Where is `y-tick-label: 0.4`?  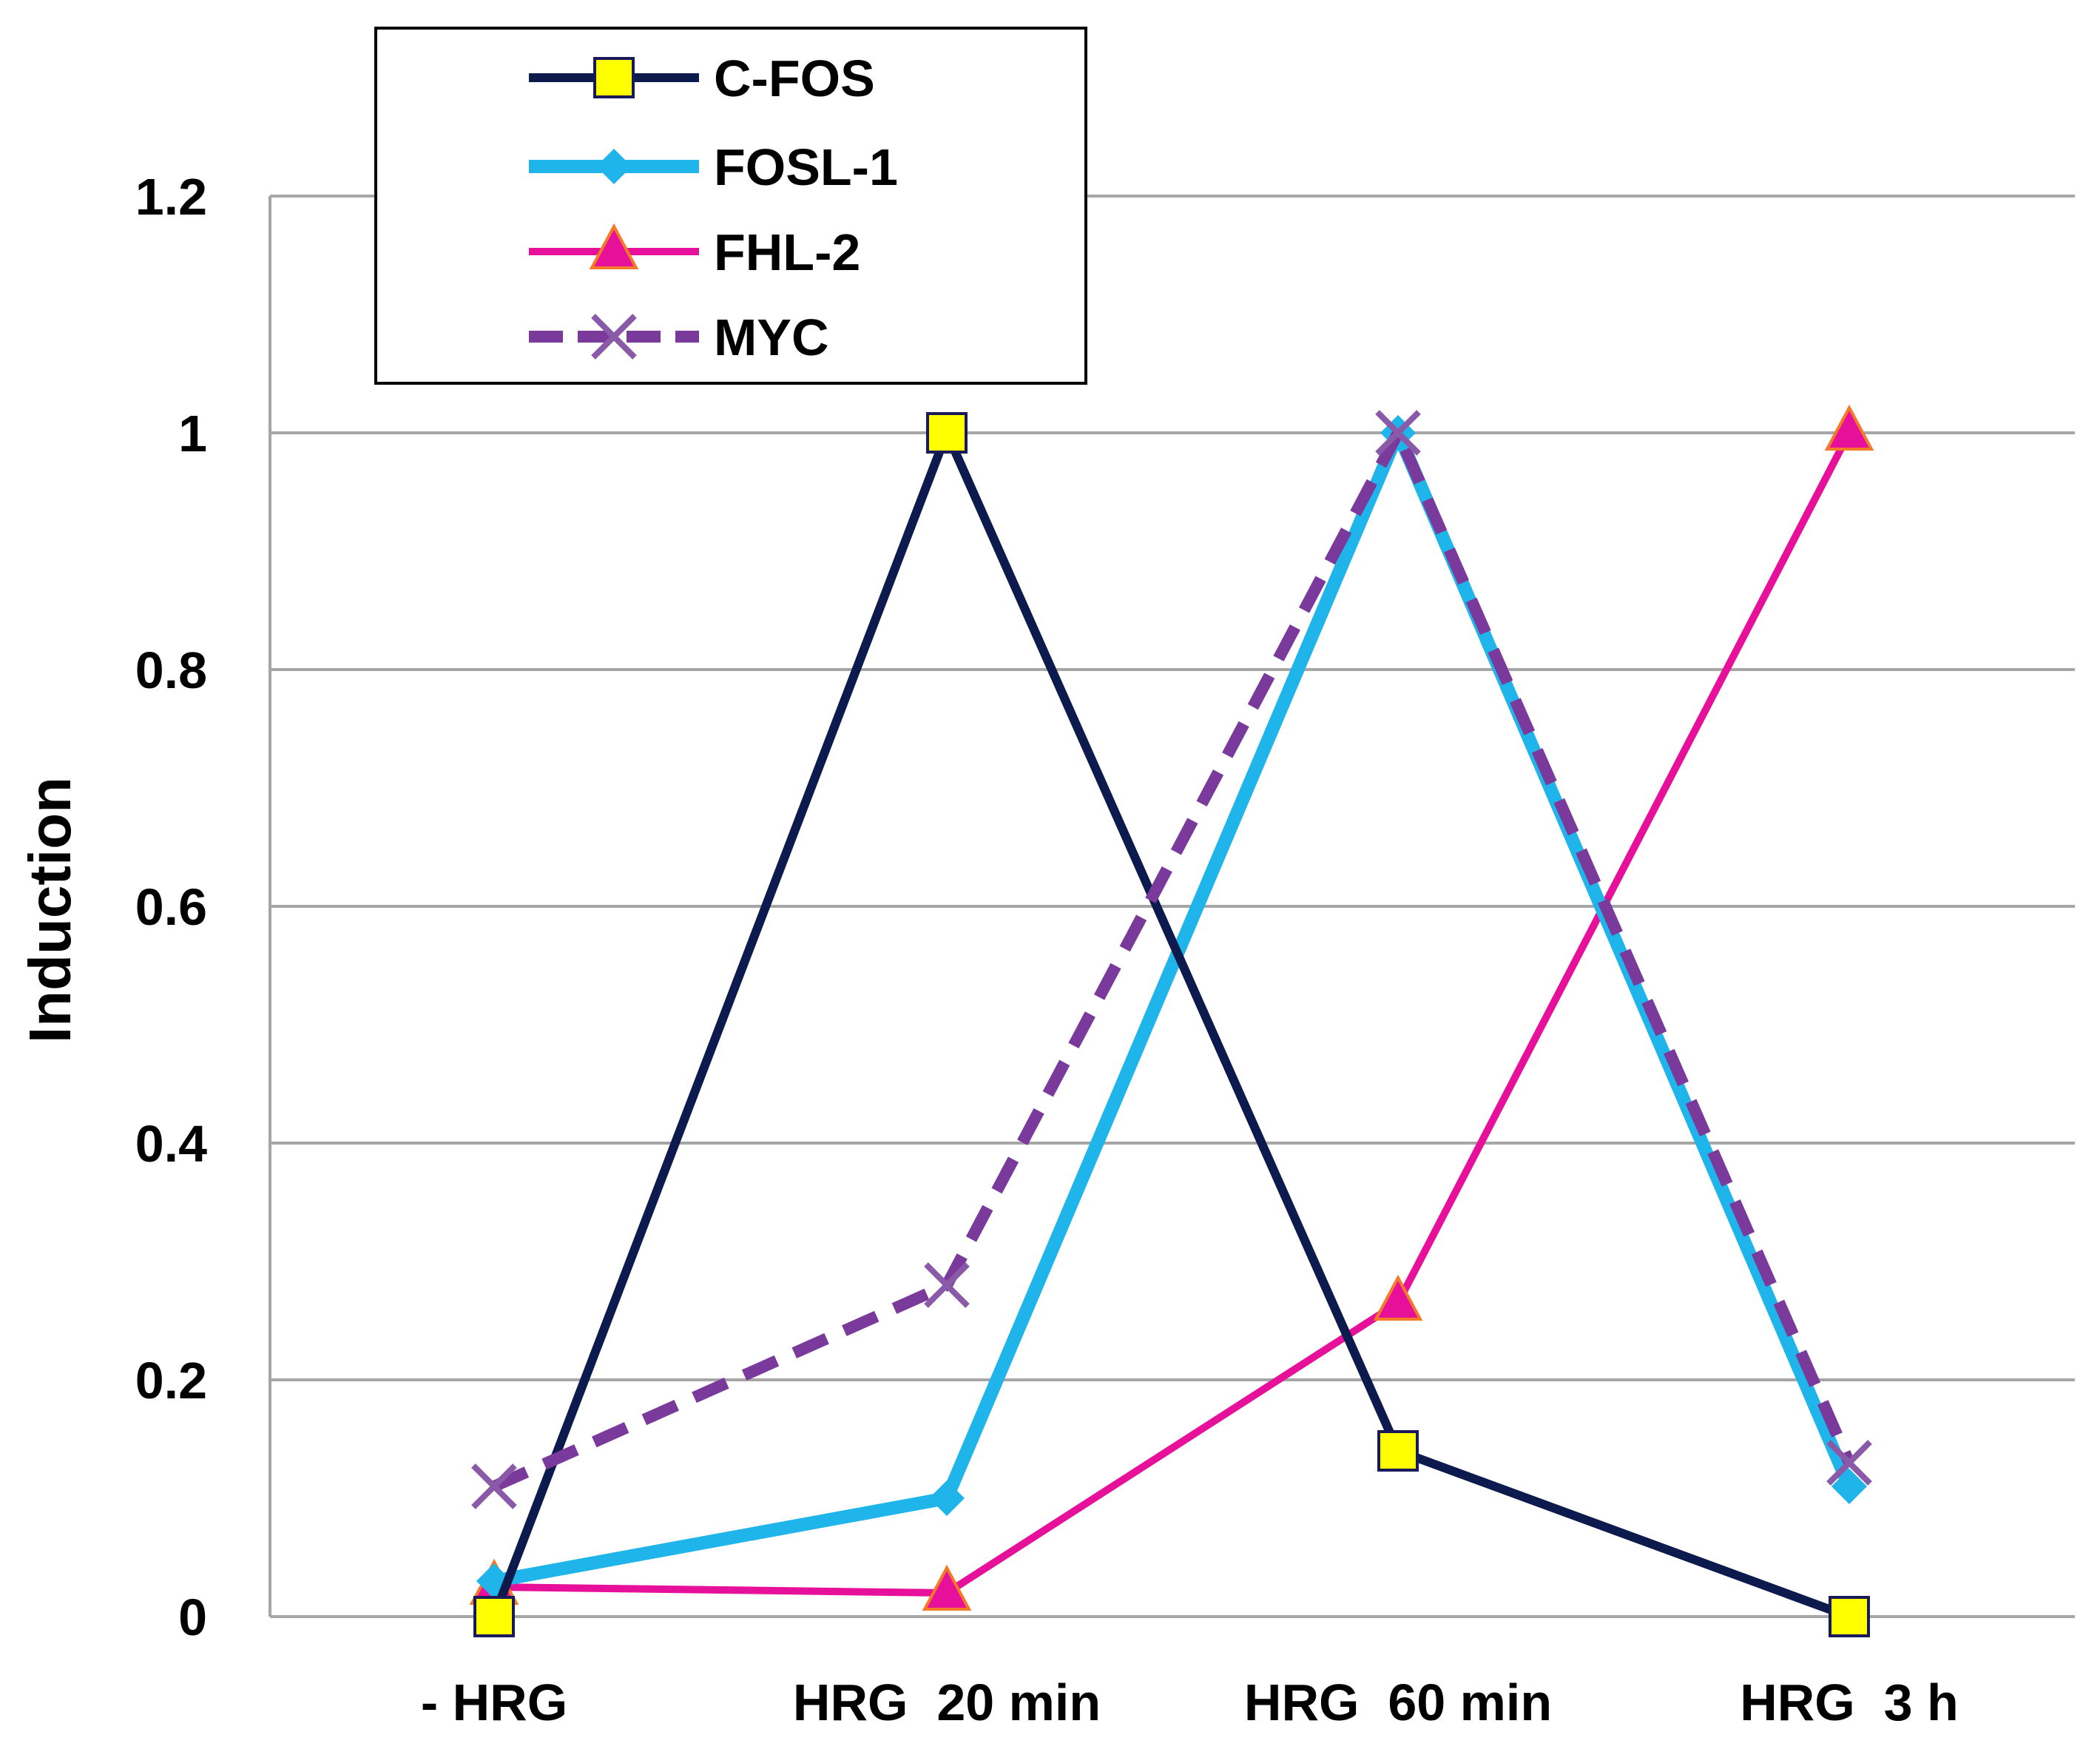 y-tick-label: 0.4 is located at coordinates (171, 1144).